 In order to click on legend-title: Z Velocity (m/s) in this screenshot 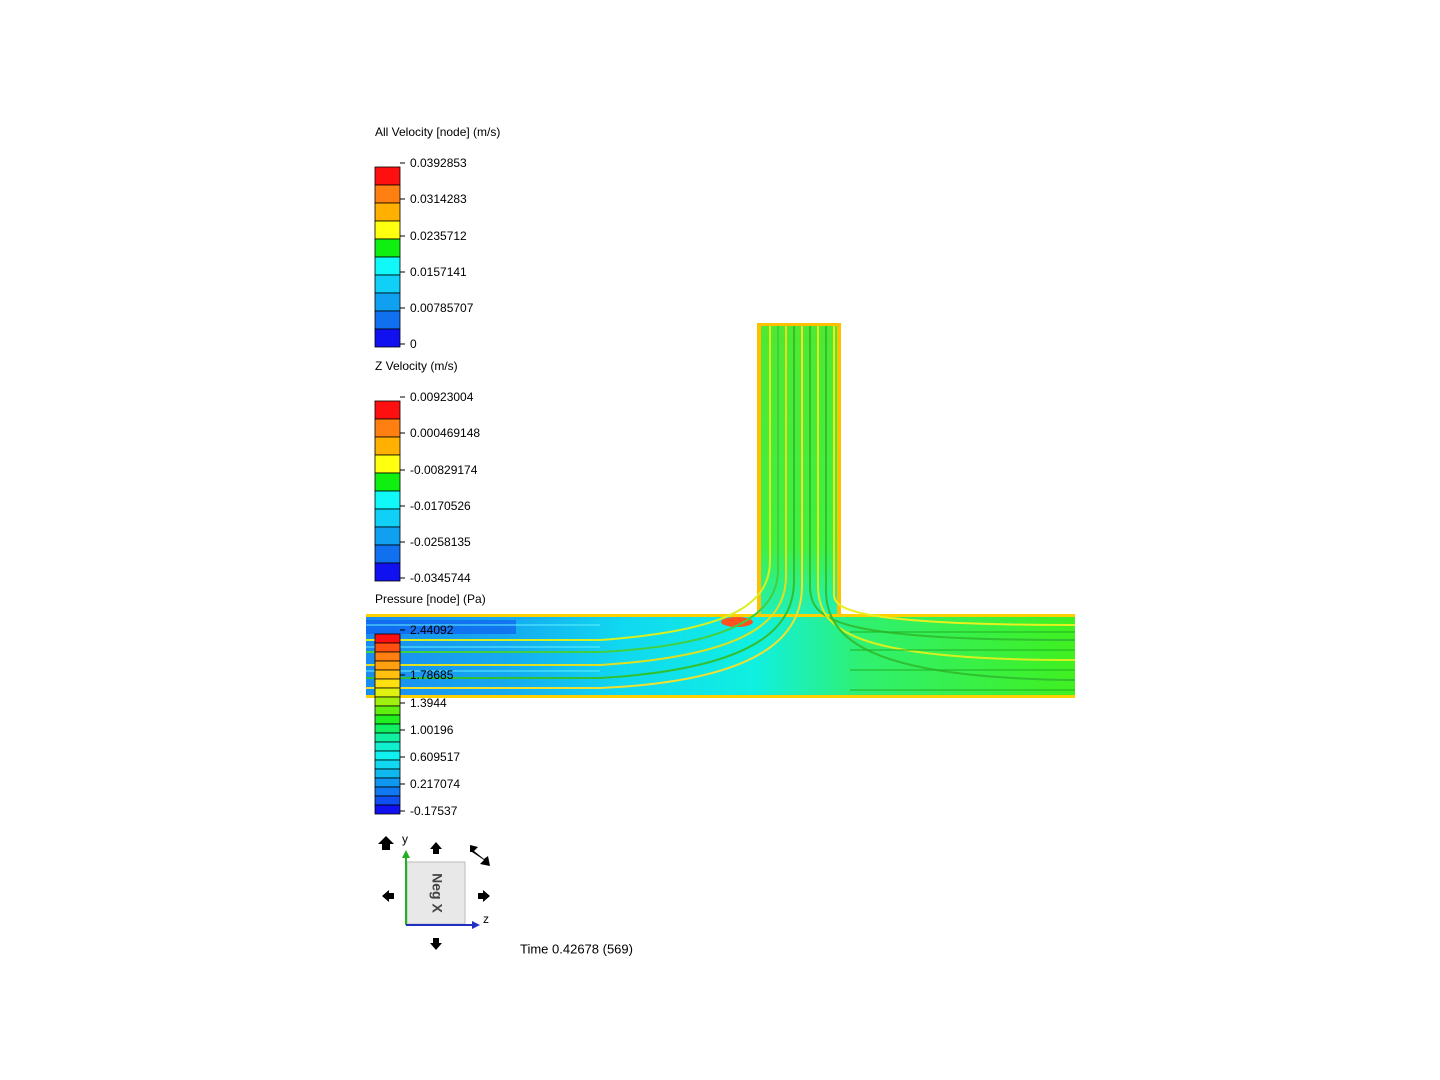, I will do `click(416, 366)`.